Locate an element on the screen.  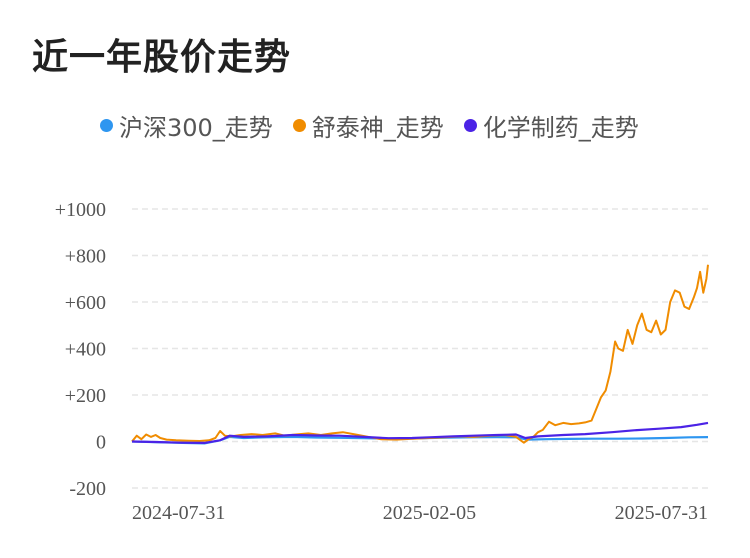
legend-label-chem-pharma: 化学制药_走势 is located at coordinates (560, 128).